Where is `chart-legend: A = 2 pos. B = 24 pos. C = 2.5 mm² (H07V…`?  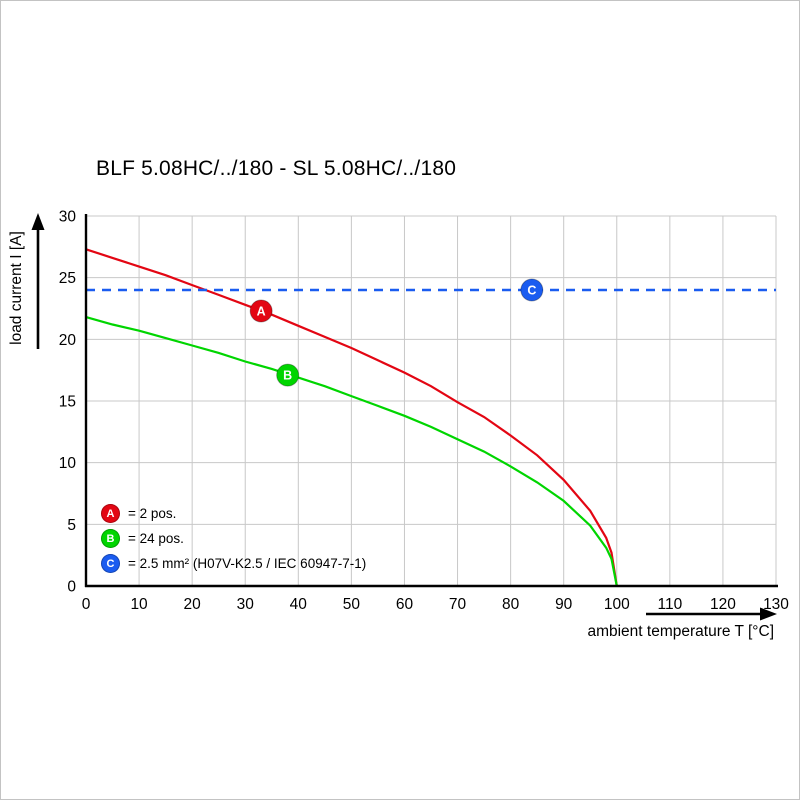
chart-legend: A = 2 pos. B = 24 pos. C = 2.5 mm² (H07V… is located at coordinates (233, 538).